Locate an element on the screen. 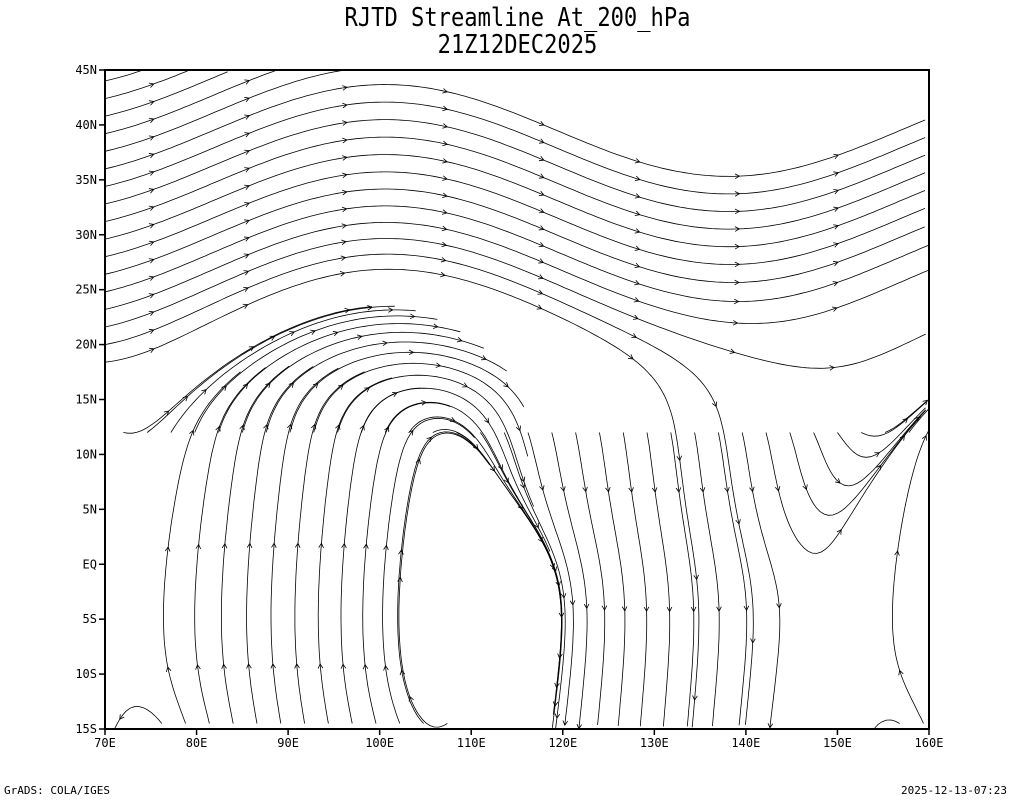 This screenshot has width=1035, height=800. y-tick-label: 10S is located at coordinates (86, 674).